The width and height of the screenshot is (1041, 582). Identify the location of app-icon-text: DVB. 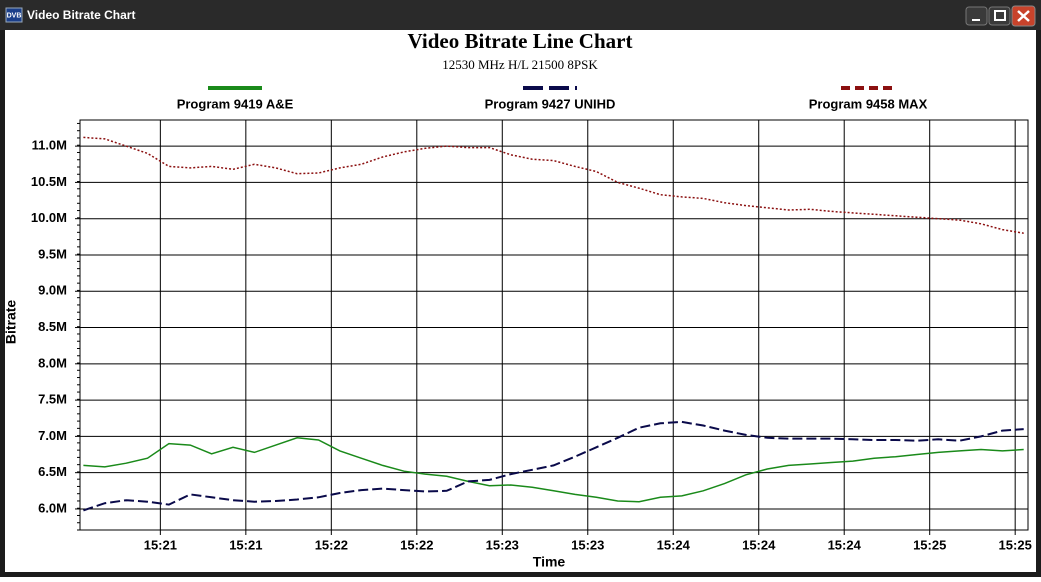
(14, 15).